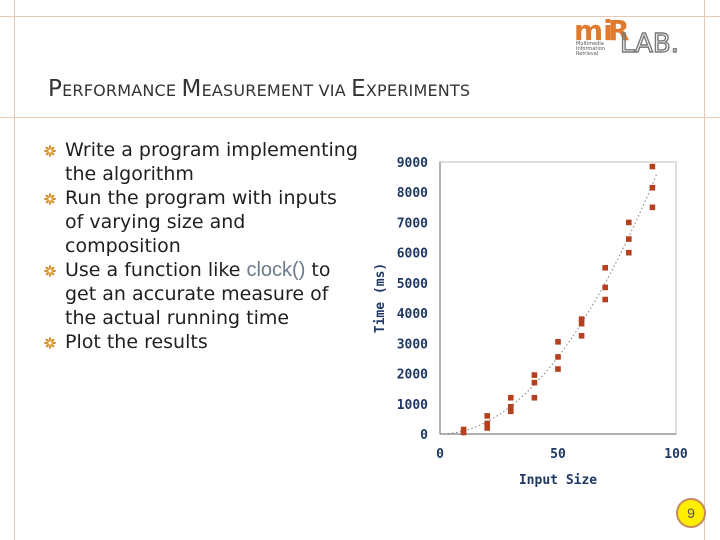 This screenshot has height=540, width=720. Describe the element at coordinates (440, 454) in the screenshot. I see `x-tick-label: 0` at that location.